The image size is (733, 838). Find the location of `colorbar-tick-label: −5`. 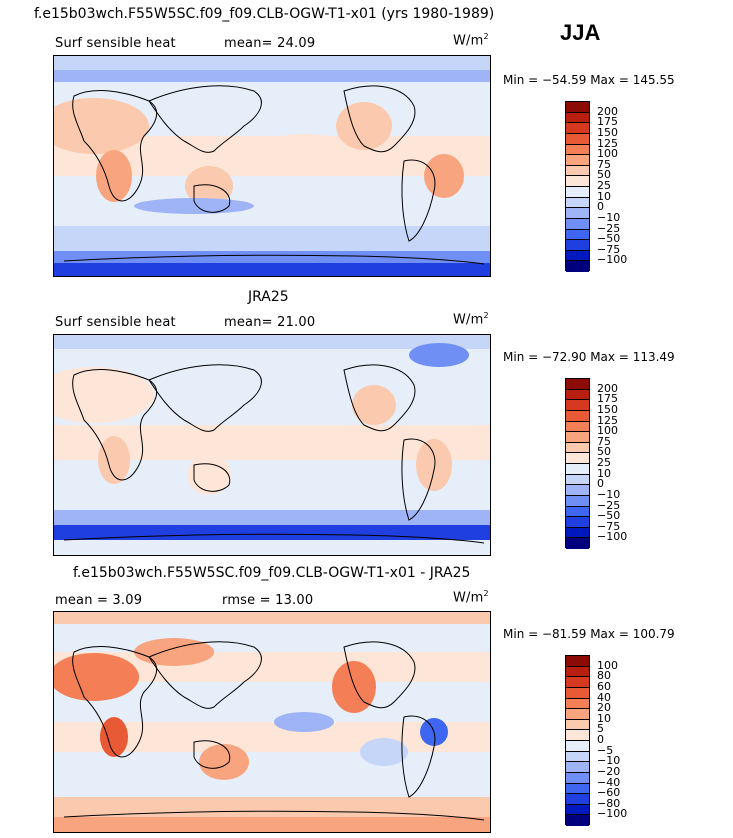

colorbar-tick-label: −5 is located at coordinates (605, 750).